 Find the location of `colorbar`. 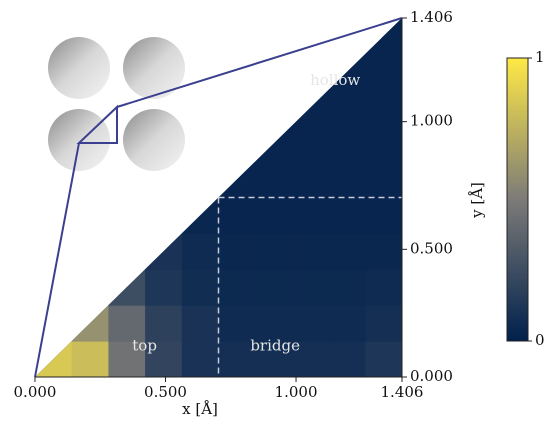

colorbar is located at coordinates (517, 199).